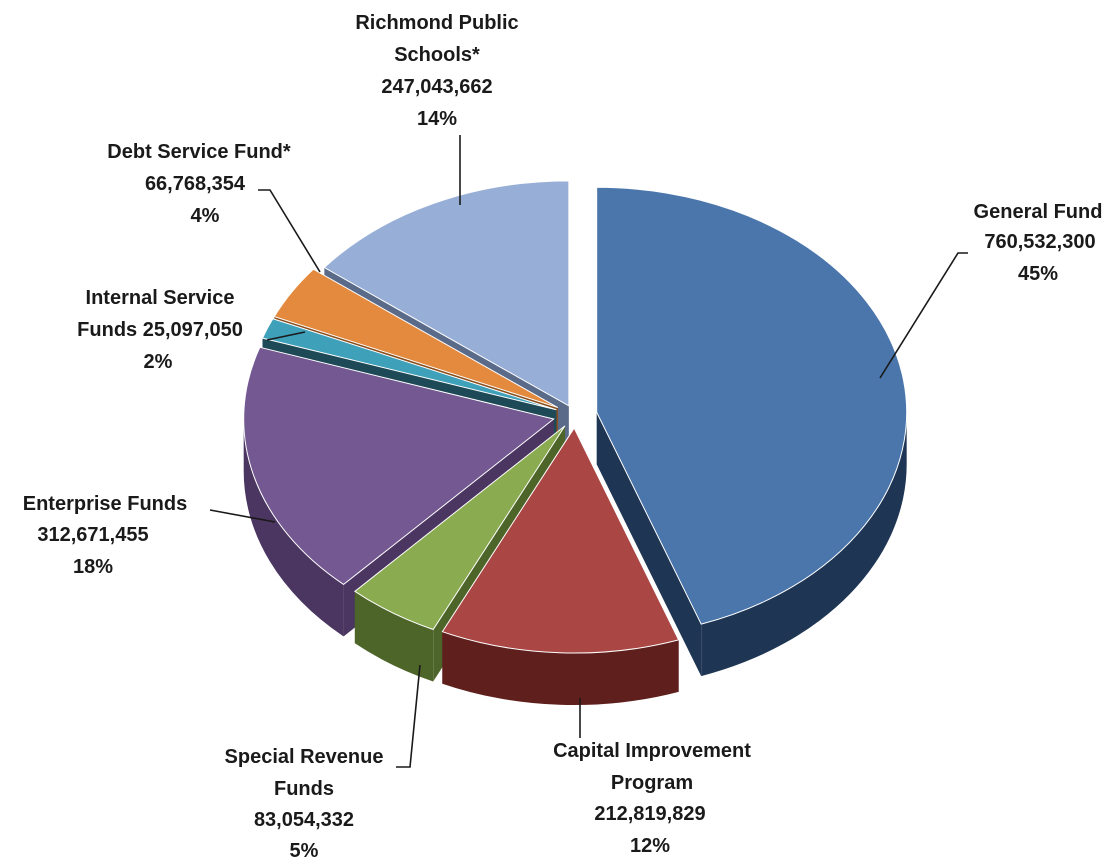 This screenshot has width=1118, height=862. Describe the element at coordinates (394, 636) in the screenshot. I see `slice-side-special-revenue-funds` at that location.